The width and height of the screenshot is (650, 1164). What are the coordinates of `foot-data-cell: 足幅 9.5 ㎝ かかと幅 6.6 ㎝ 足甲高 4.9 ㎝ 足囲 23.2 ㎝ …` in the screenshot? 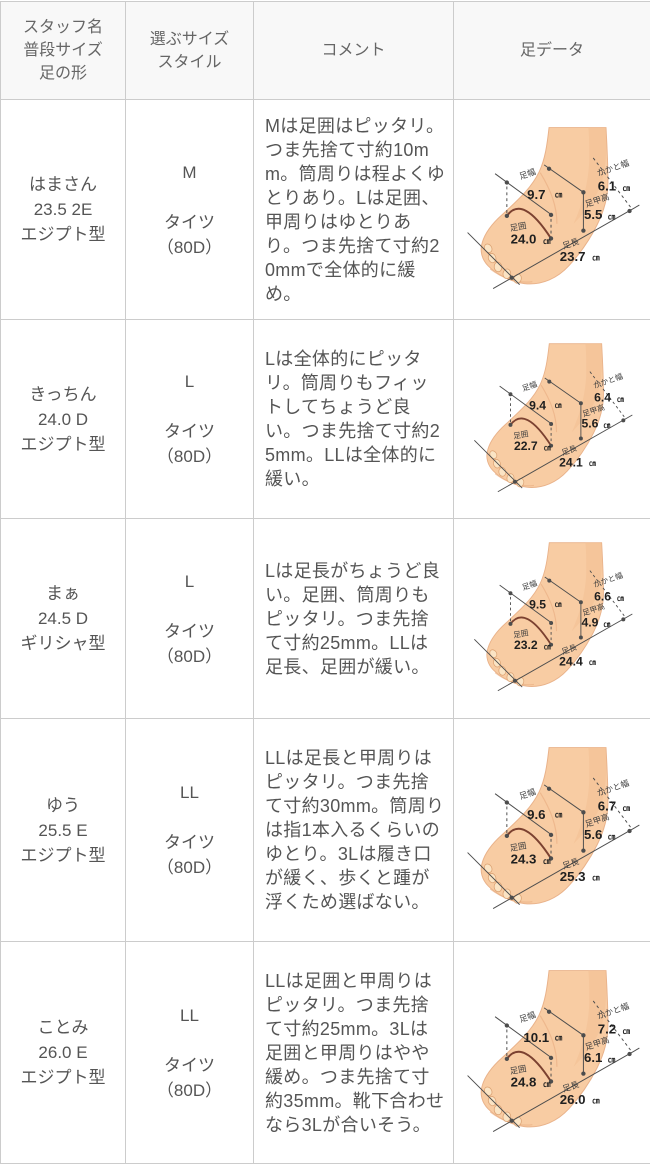 It's located at (552, 619).